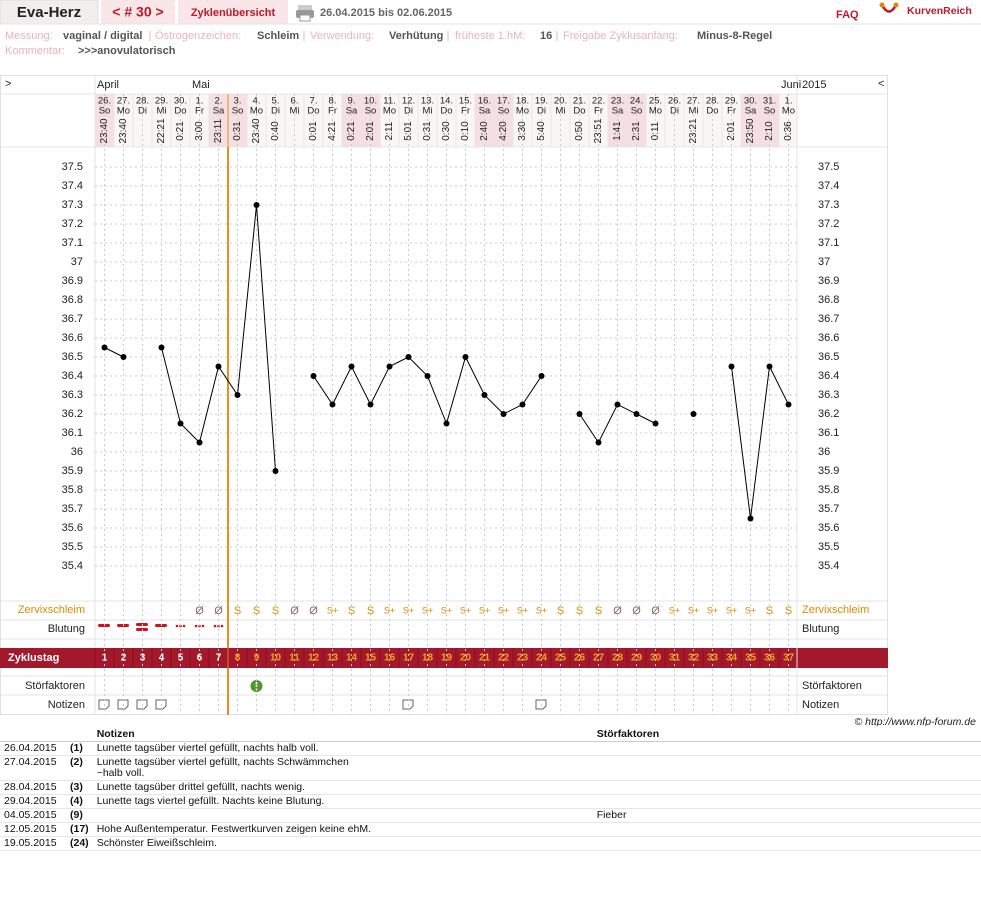  What do you see at coordinates (123, 130) in the screenshot?
I see `time-label: 23:40` at bounding box center [123, 130].